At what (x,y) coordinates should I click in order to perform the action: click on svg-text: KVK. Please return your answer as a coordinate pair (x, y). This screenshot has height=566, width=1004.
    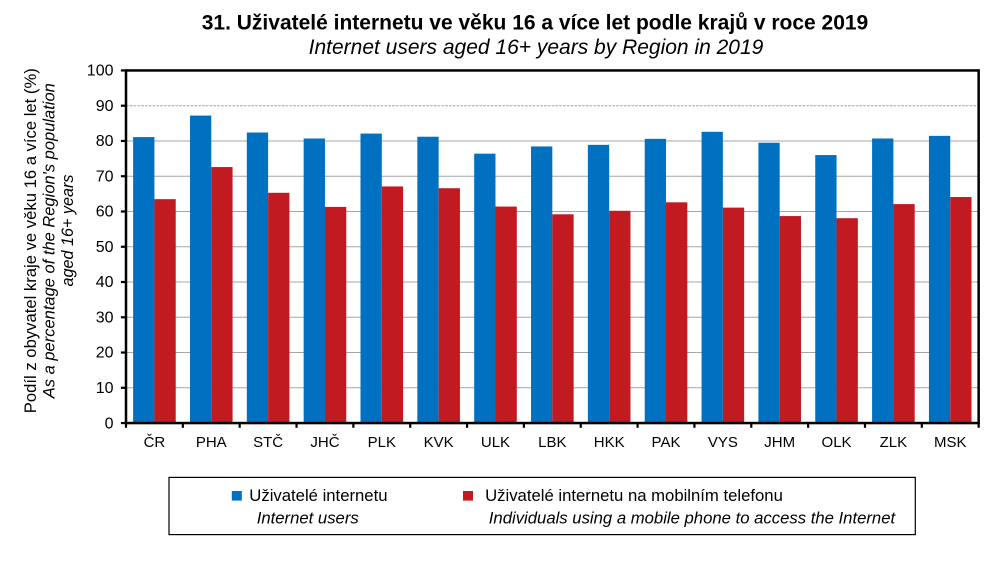
    Looking at the image, I should click on (439, 442).